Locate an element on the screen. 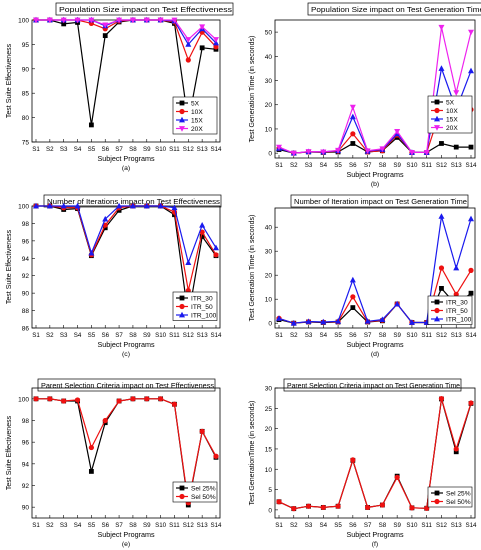  x-tick-label: S3 is located at coordinates (64, 149).